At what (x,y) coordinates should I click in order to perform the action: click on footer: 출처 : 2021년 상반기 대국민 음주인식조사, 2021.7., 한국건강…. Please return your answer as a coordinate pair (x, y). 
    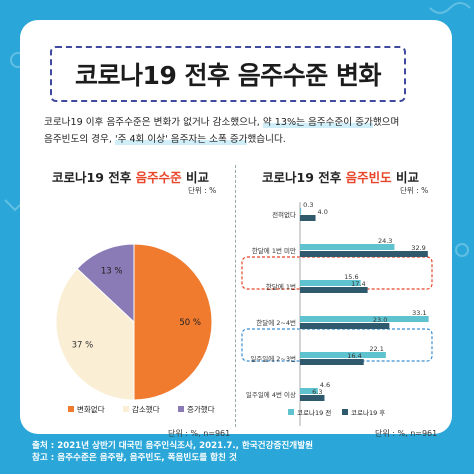
    Looking at the image, I should click on (172, 452).